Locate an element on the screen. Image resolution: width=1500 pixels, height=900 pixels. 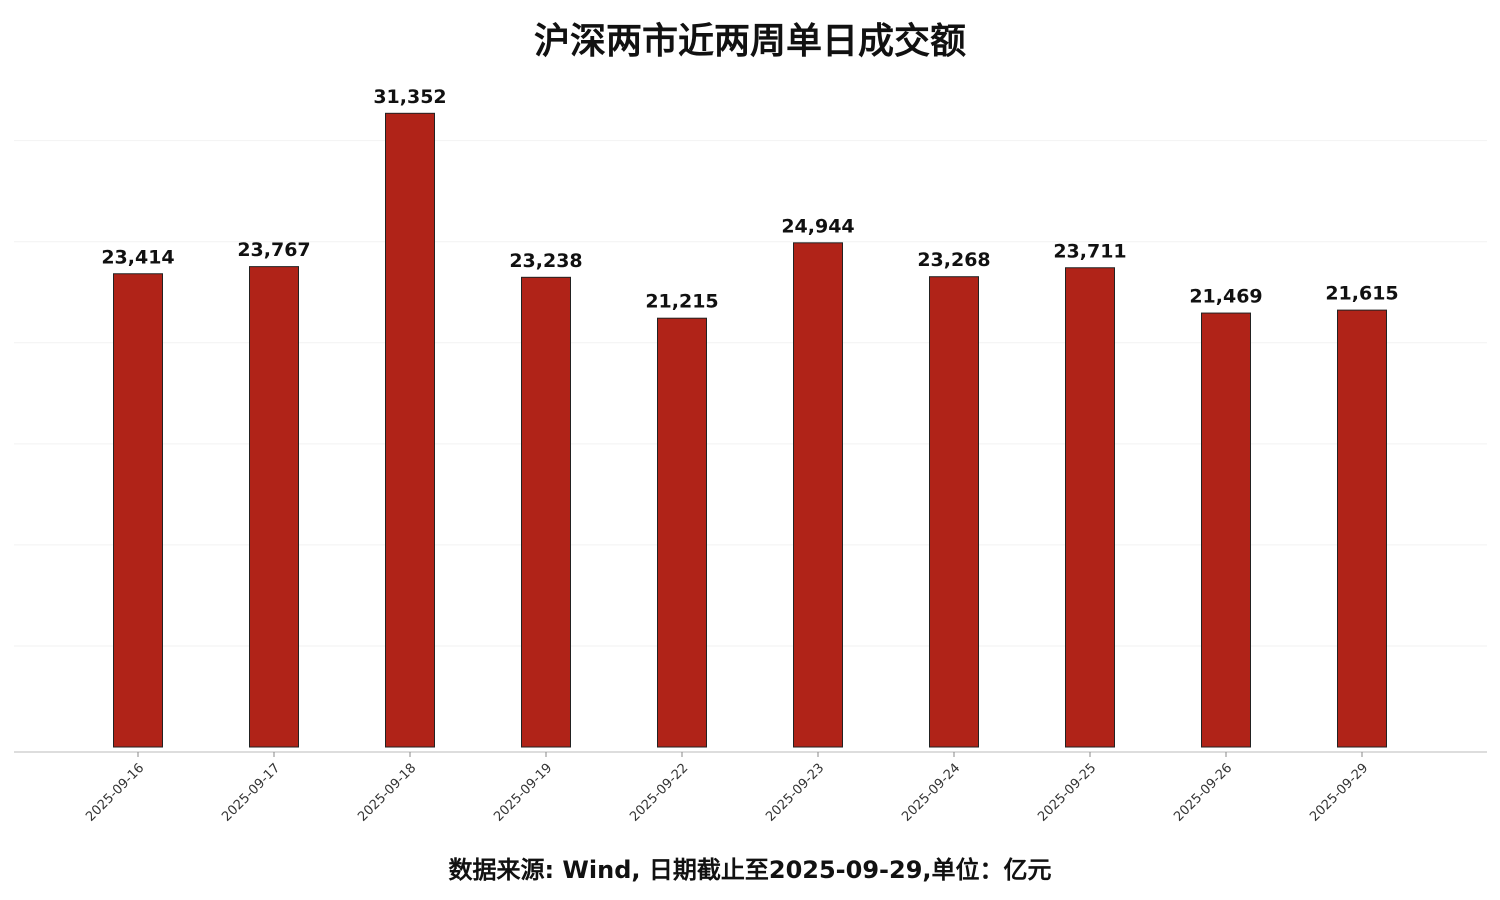
x-tick-label: 2025-09-22 is located at coordinates (659, 793).